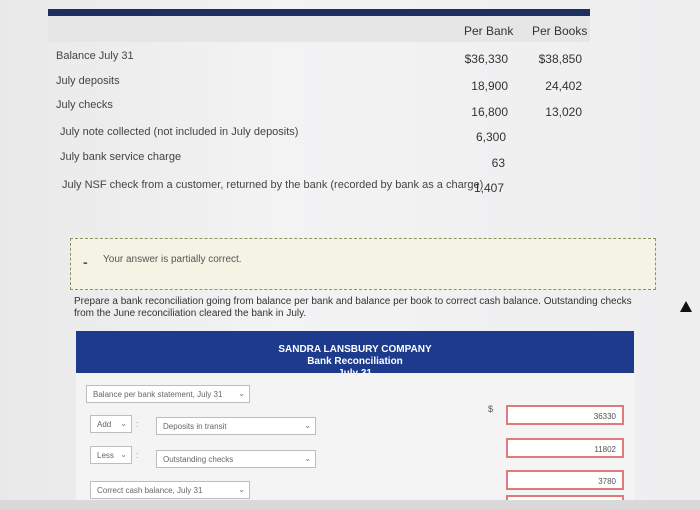 This screenshot has width=700, height=509. I want to click on outstanding-checks-select: Outstanding checks ⌄, so click(236, 459).